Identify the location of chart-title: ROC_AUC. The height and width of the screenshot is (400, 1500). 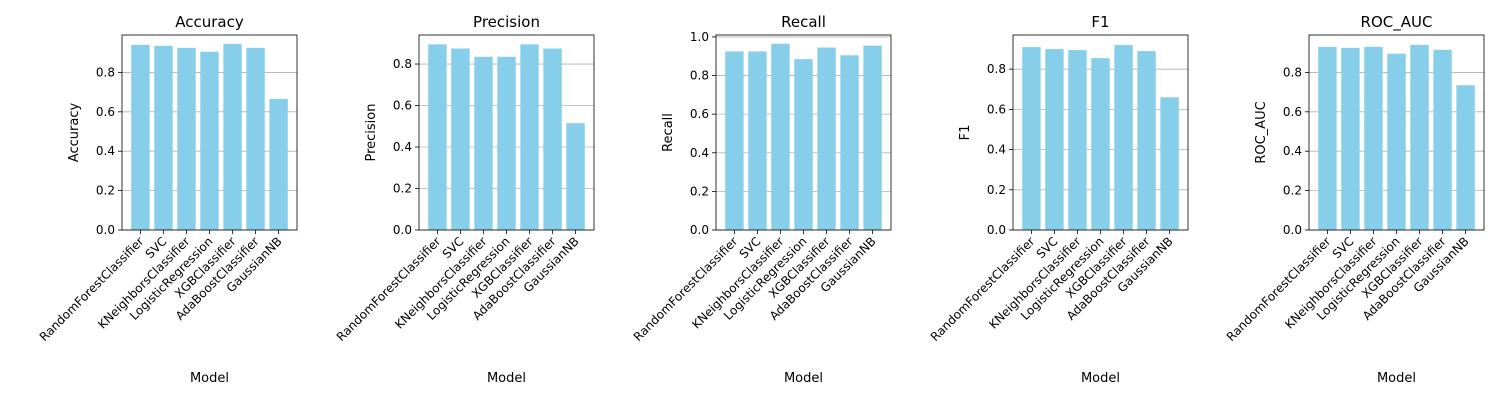
(1397, 22).